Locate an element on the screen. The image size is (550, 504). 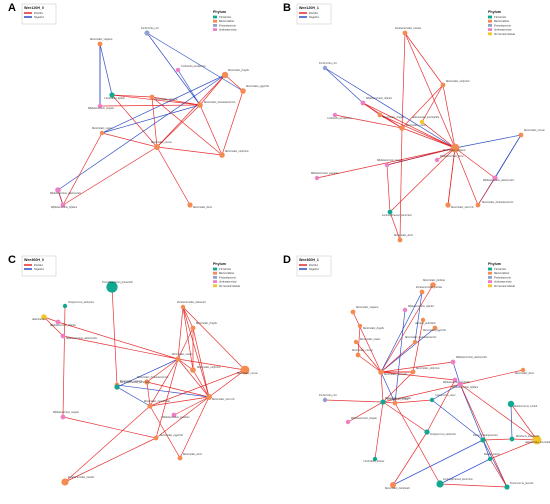
node-label: Blautia_obeum is located at coordinates (492, 454).